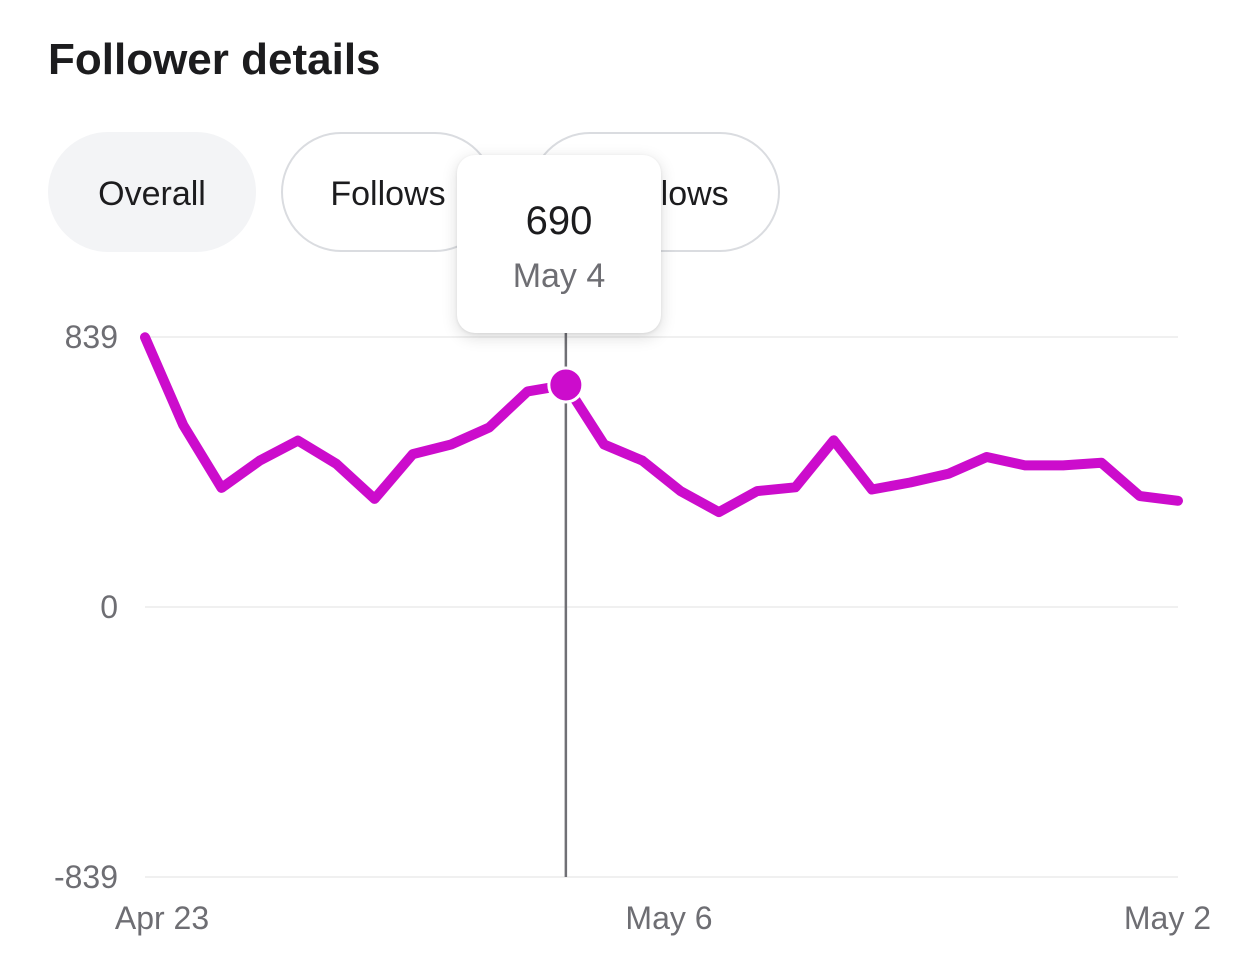 This screenshot has height=959, width=1260. Describe the element at coordinates (559, 221) in the screenshot. I see `tooltip-value: 690` at that location.